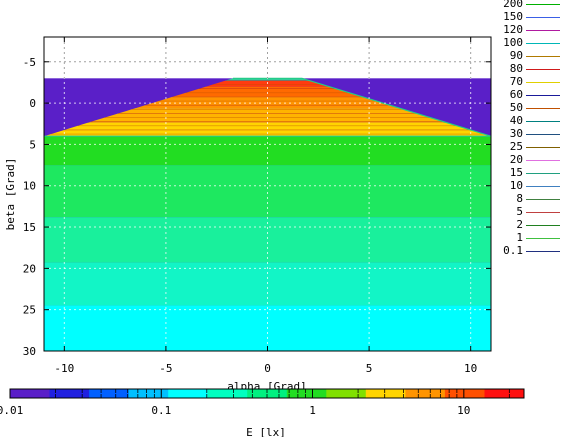  I want to click on legend-label: 2, so click(519, 224).